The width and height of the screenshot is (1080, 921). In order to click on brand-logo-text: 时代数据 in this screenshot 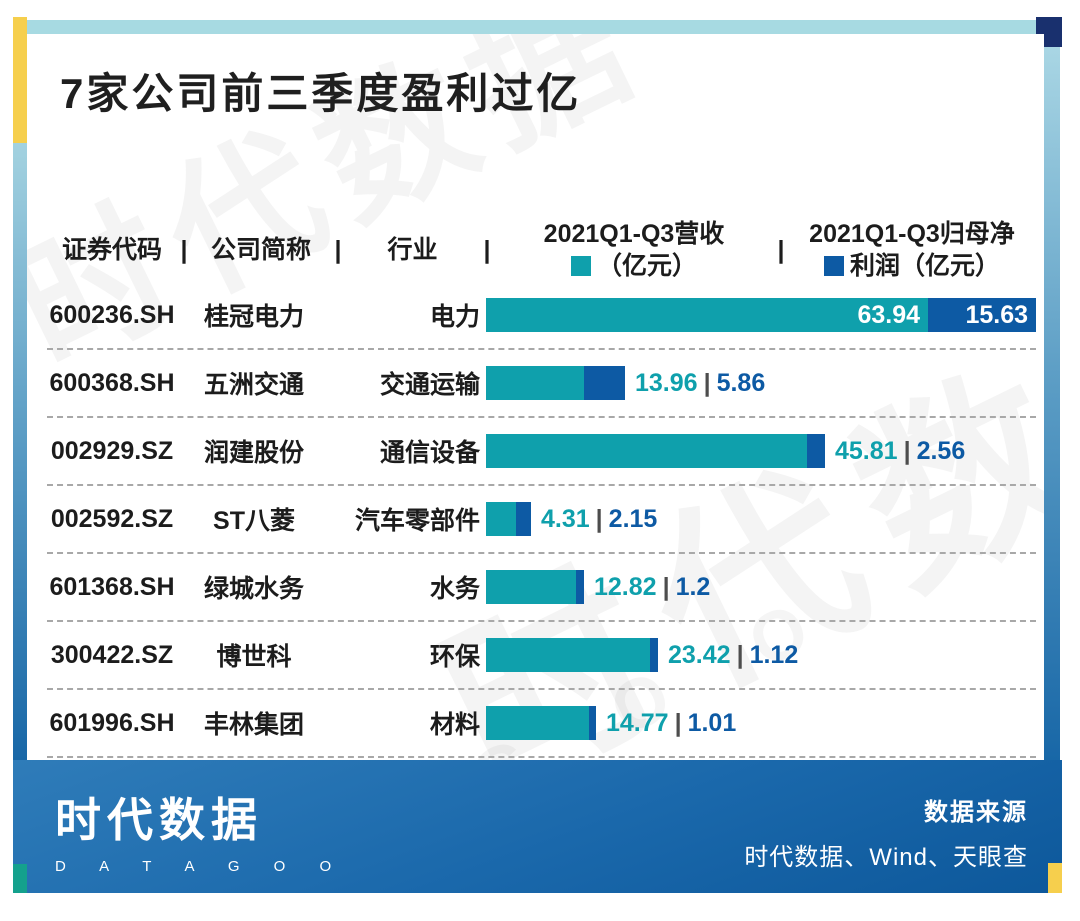, I will do `click(159, 820)`.